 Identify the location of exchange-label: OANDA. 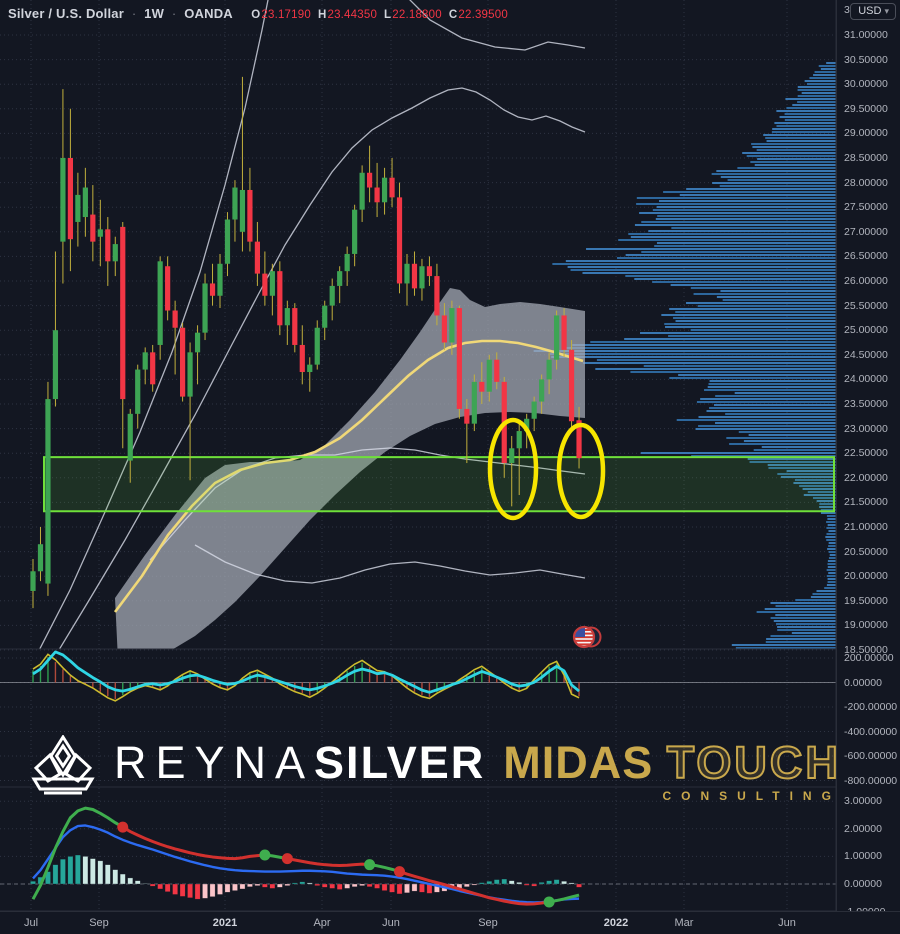
(208, 13).